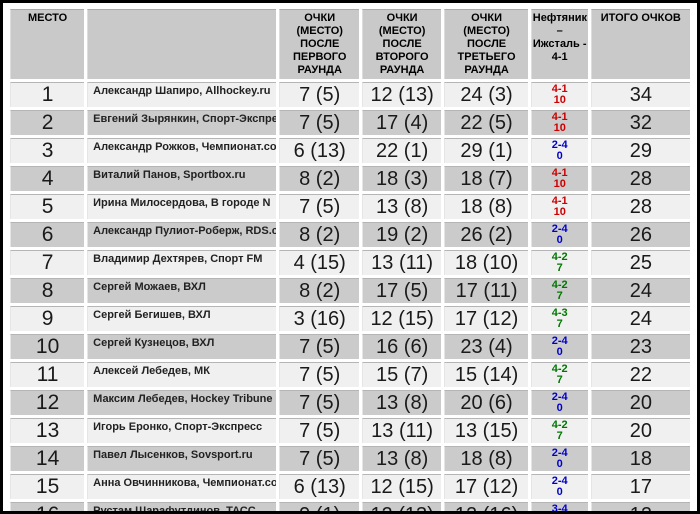 The width and height of the screenshot is (700, 514). What do you see at coordinates (401, 458) in the screenshot?
I see `round2-score: 13 (8)` at bounding box center [401, 458].